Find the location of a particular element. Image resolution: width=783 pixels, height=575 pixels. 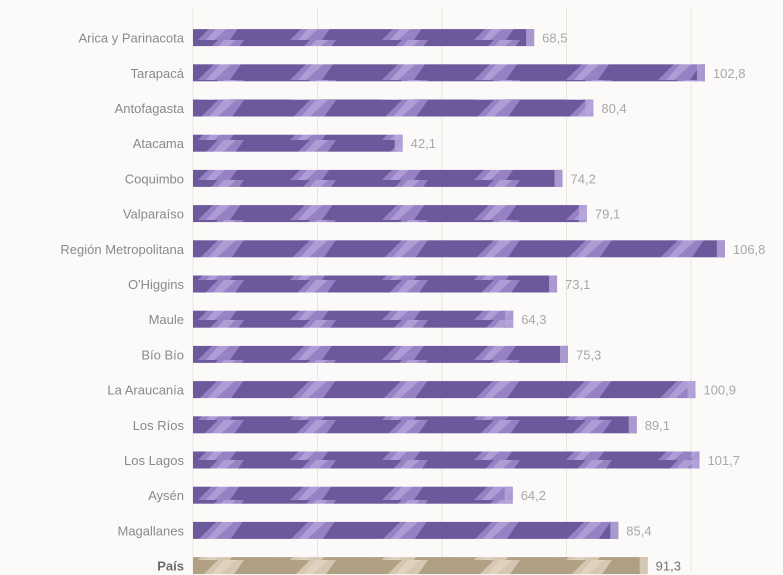

value-label-antofagasta: 80,4 is located at coordinates (613, 108).